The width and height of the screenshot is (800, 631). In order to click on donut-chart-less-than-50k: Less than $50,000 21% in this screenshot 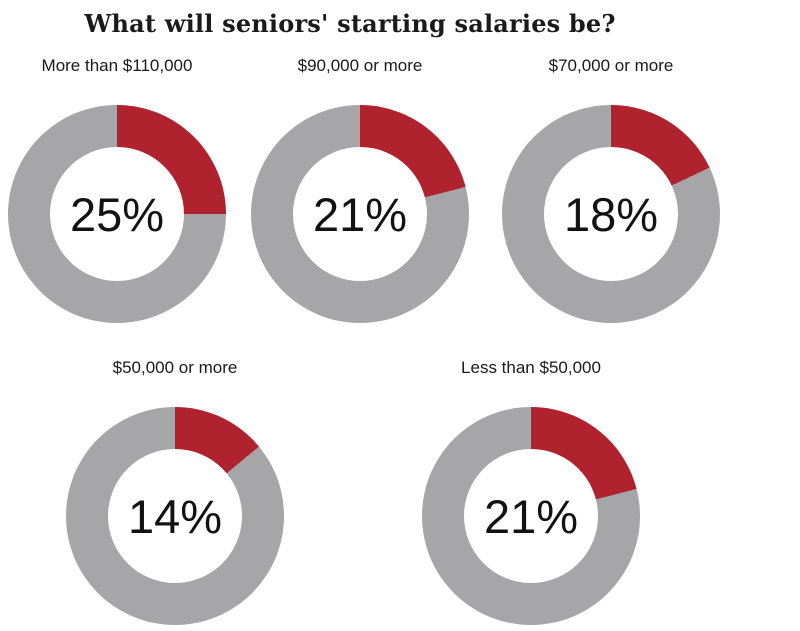, I will do `click(531, 491)`.